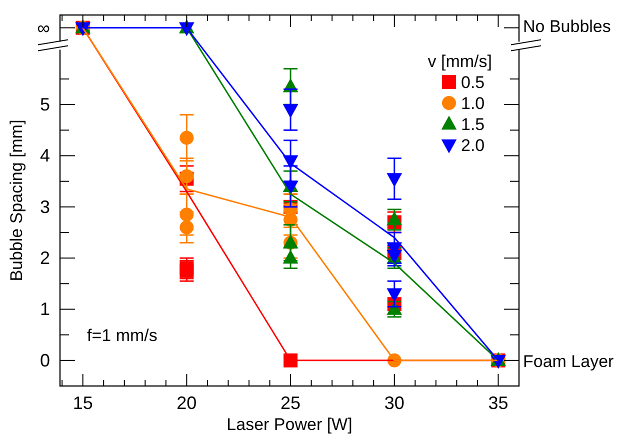 This screenshot has height=435, width=637. I want to click on text: Foam Layer, so click(568, 361).